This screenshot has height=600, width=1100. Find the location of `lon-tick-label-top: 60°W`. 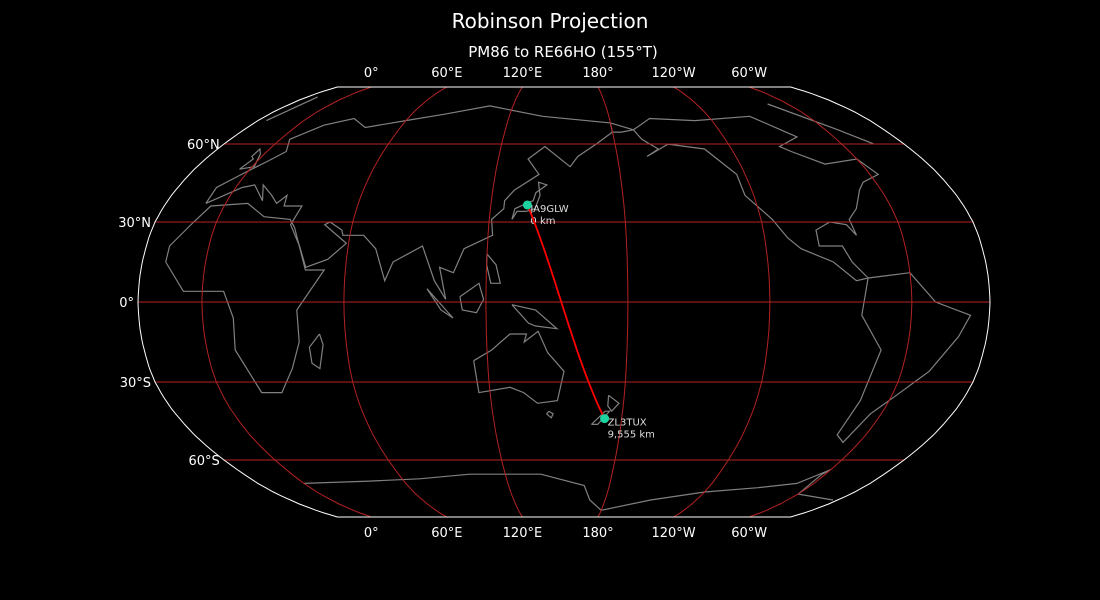

lon-tick-label-top: 60°W is located at coordinates (749, 73).